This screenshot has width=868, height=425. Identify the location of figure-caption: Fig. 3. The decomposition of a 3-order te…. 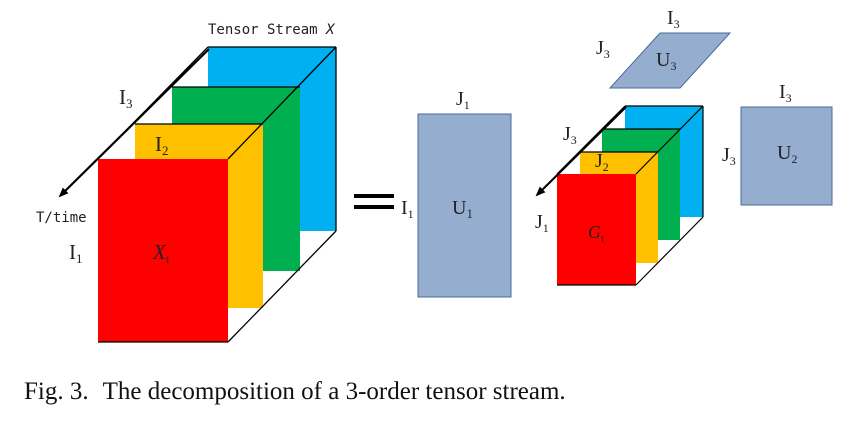
(444, 392).